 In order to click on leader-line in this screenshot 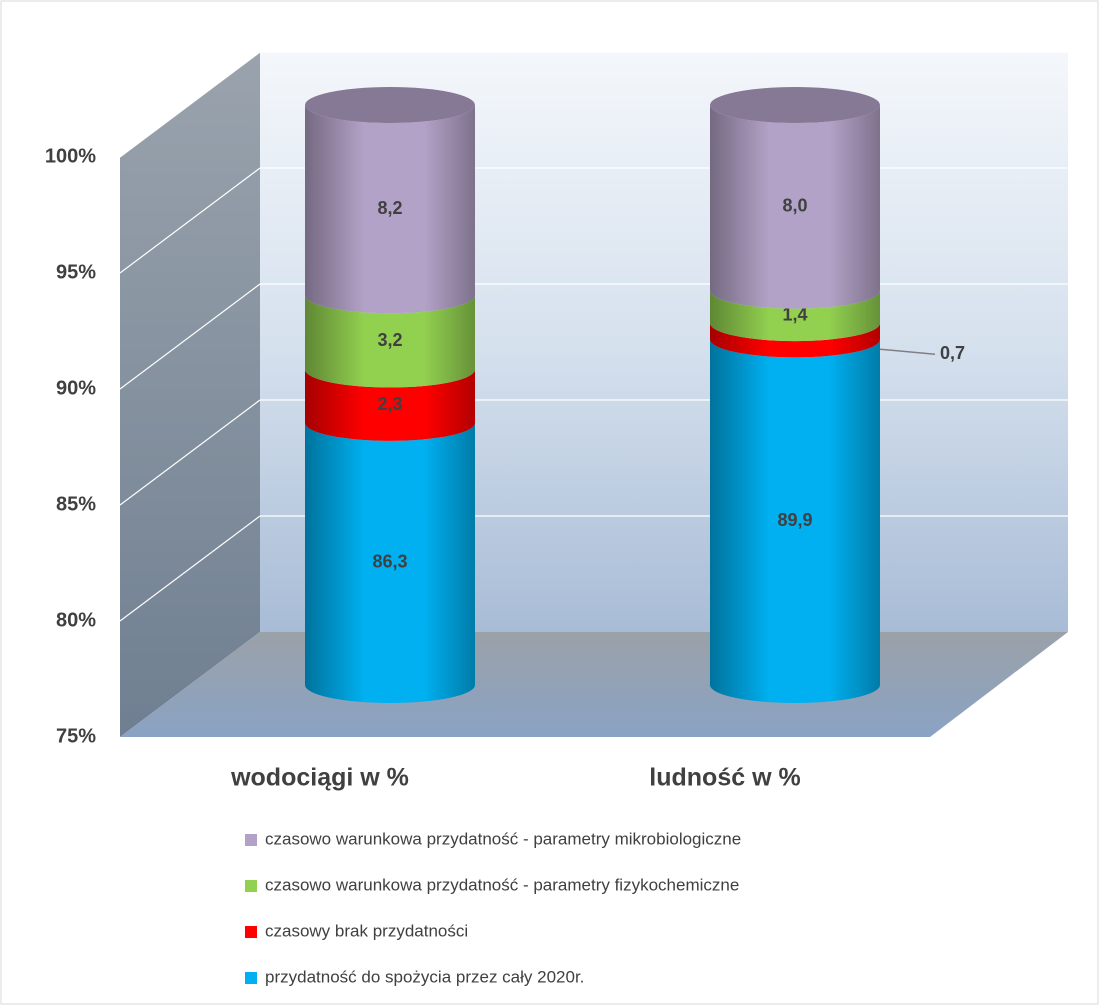, I will do `click(907, 351)`.